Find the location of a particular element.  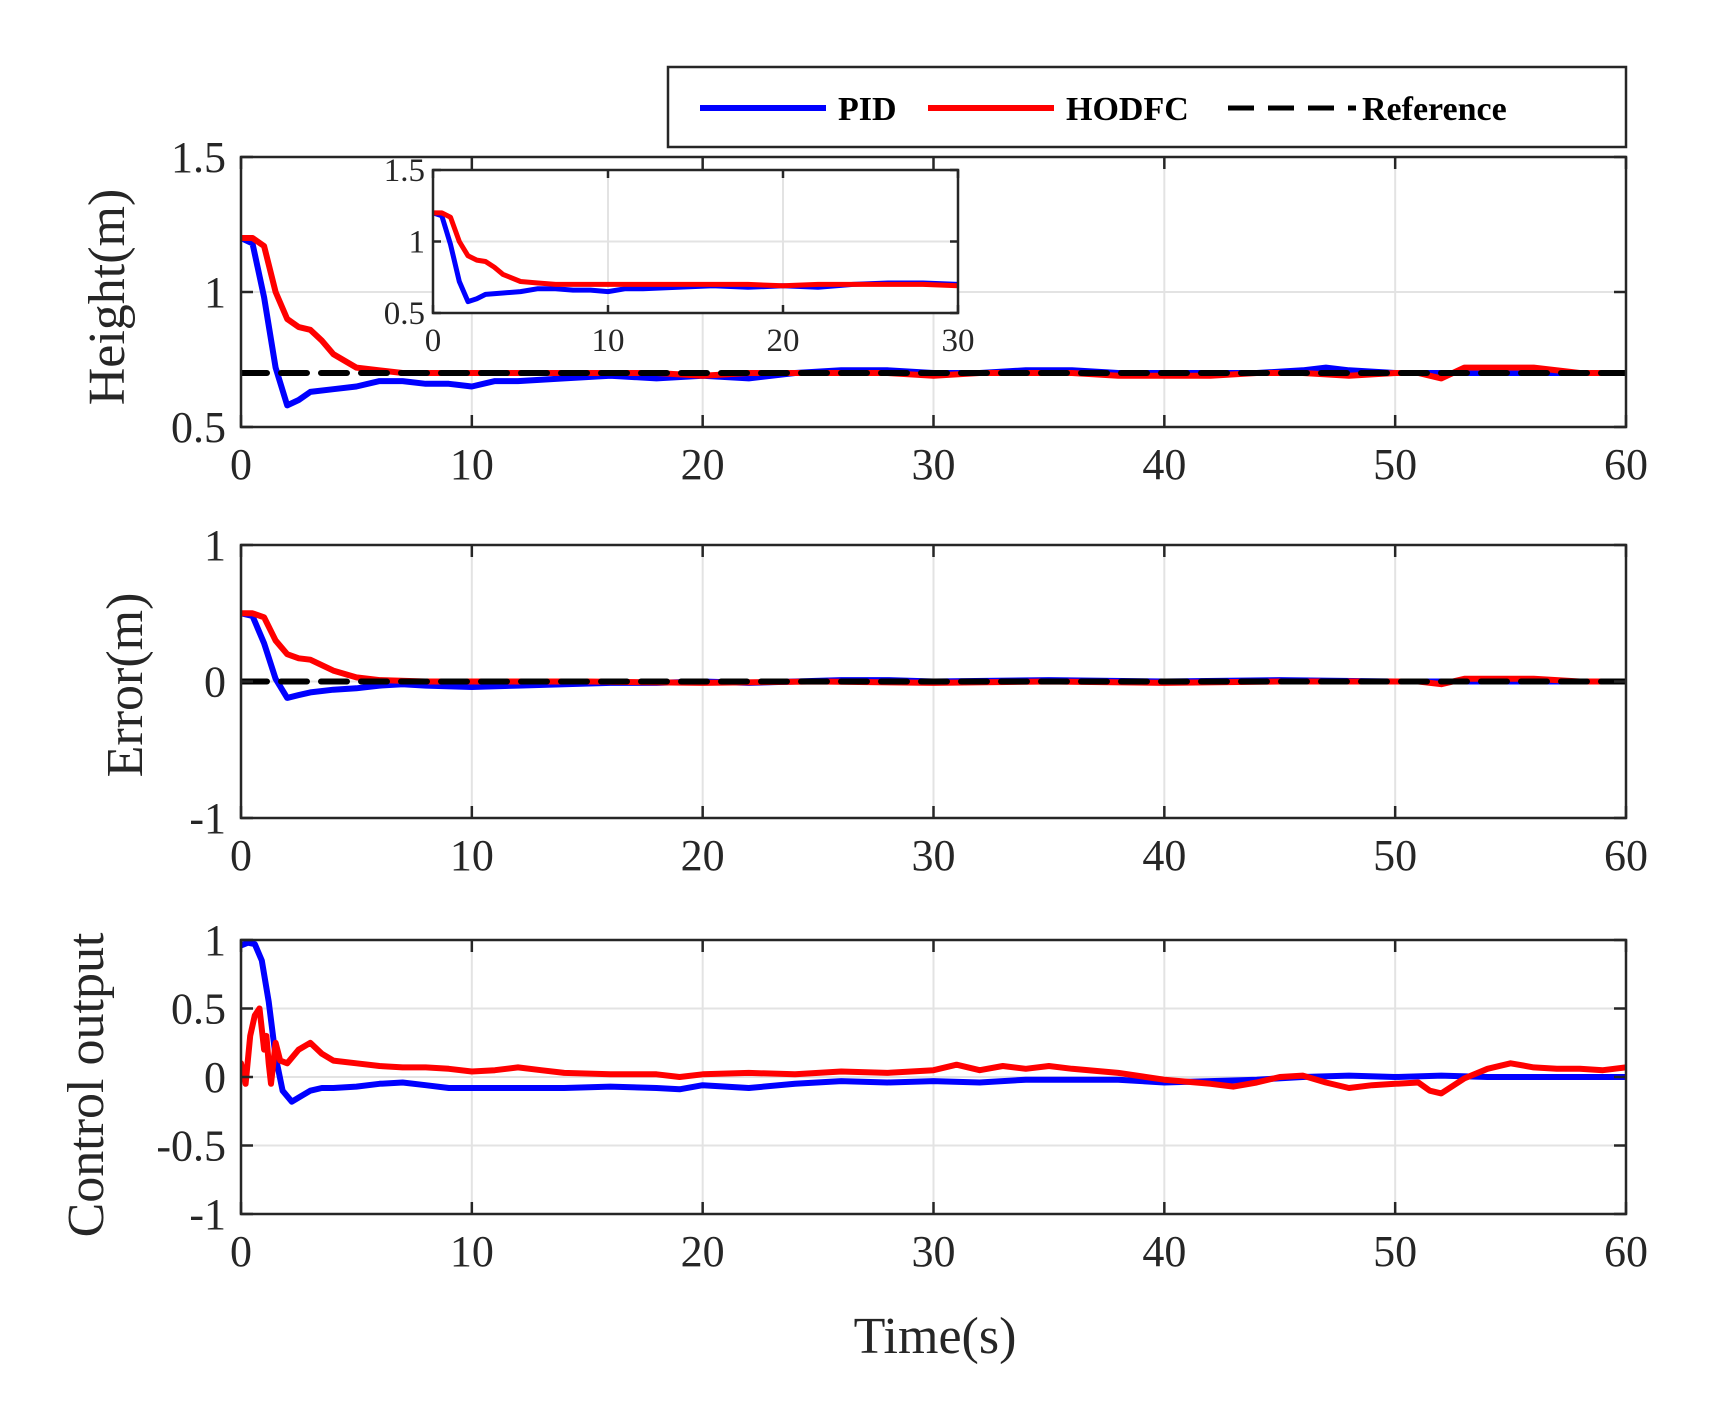

height-xtick-label-50: 50 is located at coordinates (1395, 464).